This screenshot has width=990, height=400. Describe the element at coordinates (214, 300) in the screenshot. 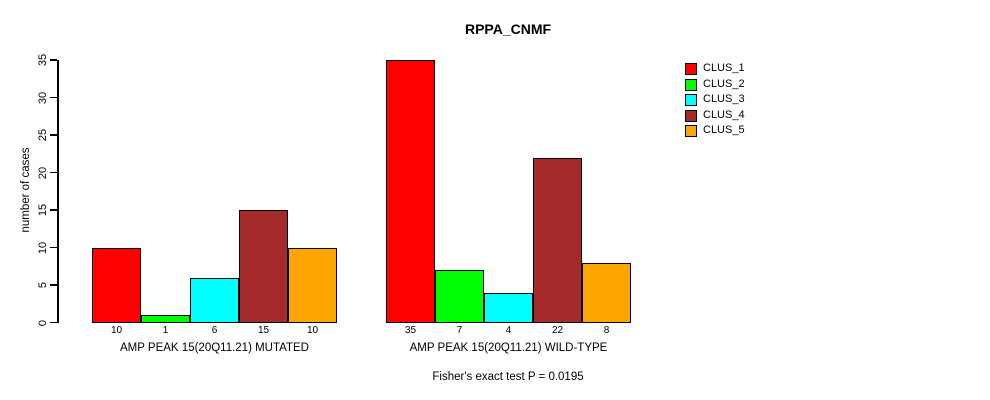

I see `bar-clus_3-group1` at that location.